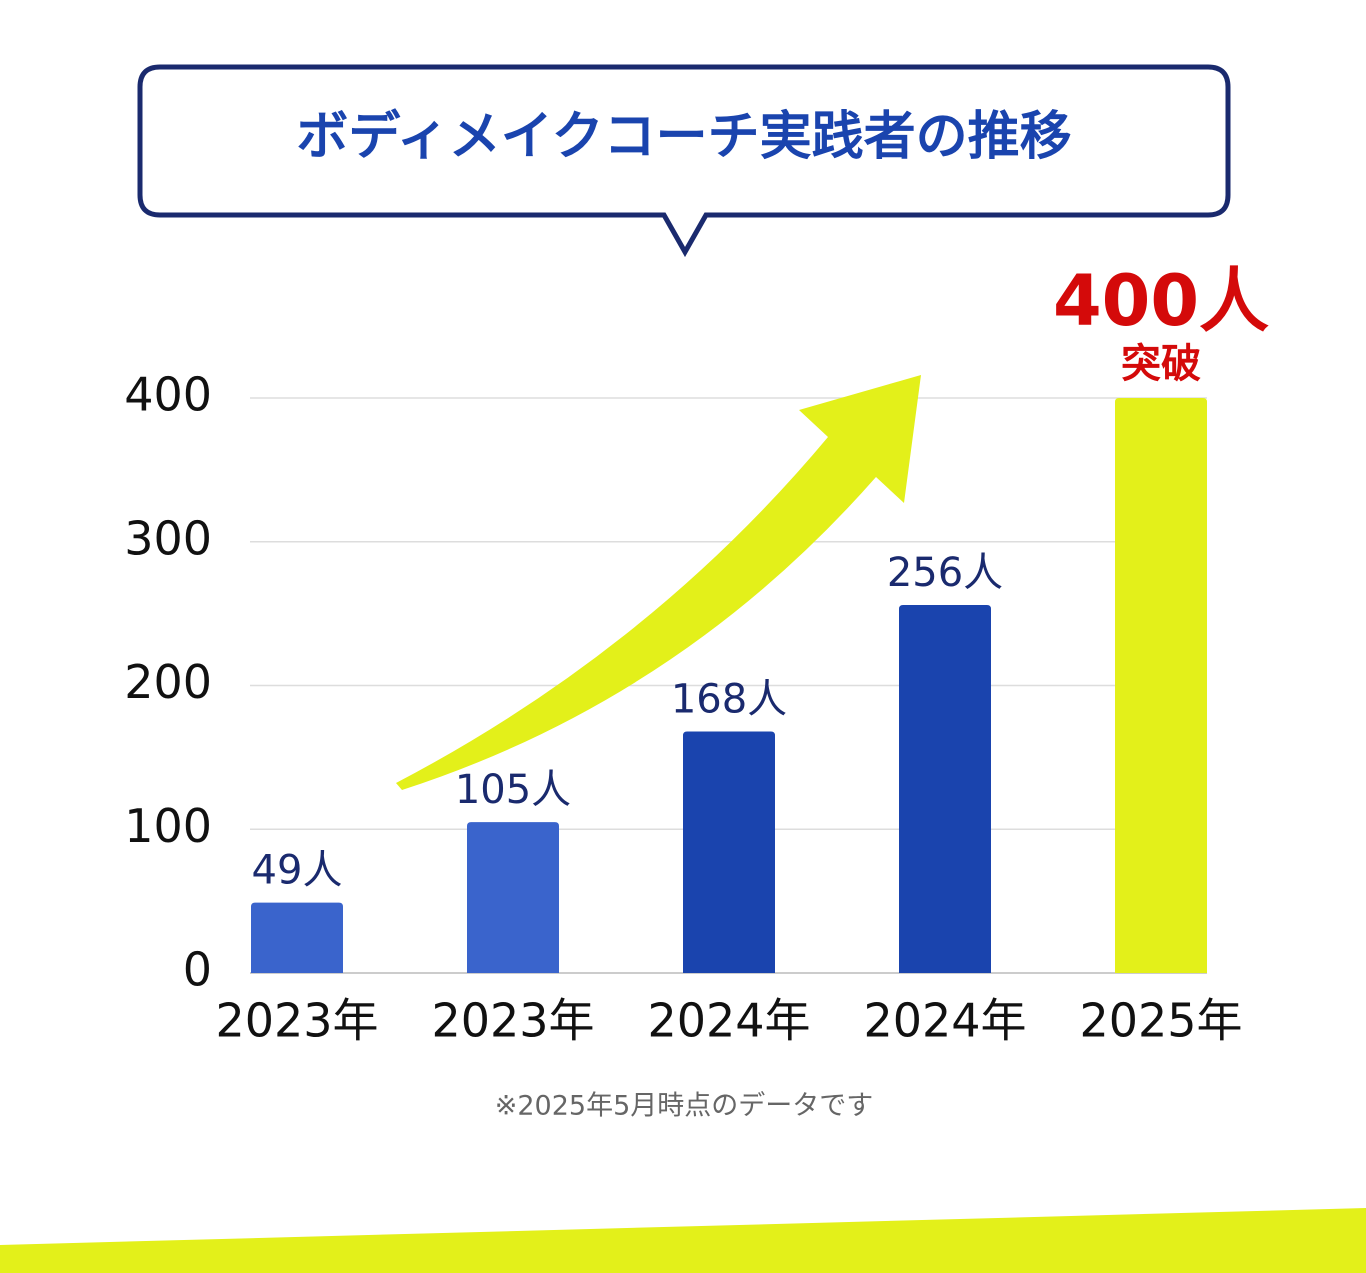 The image size is (1366, 1273). What do you see at coordinates (297, 871) in the screenshot?
I see `value-label: 49人` at bounding box center [297, 871].